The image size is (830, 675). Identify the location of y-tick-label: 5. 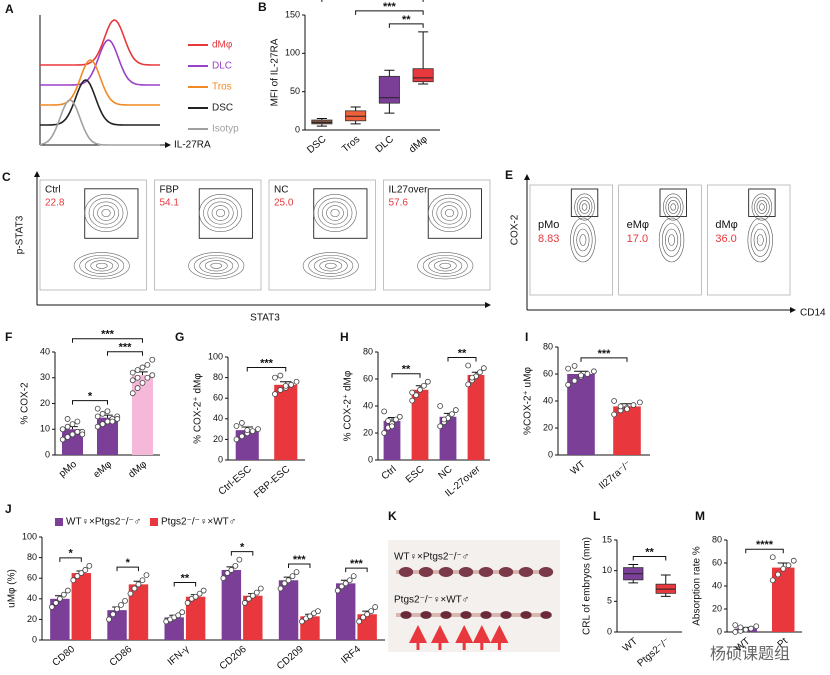
(609, 601).